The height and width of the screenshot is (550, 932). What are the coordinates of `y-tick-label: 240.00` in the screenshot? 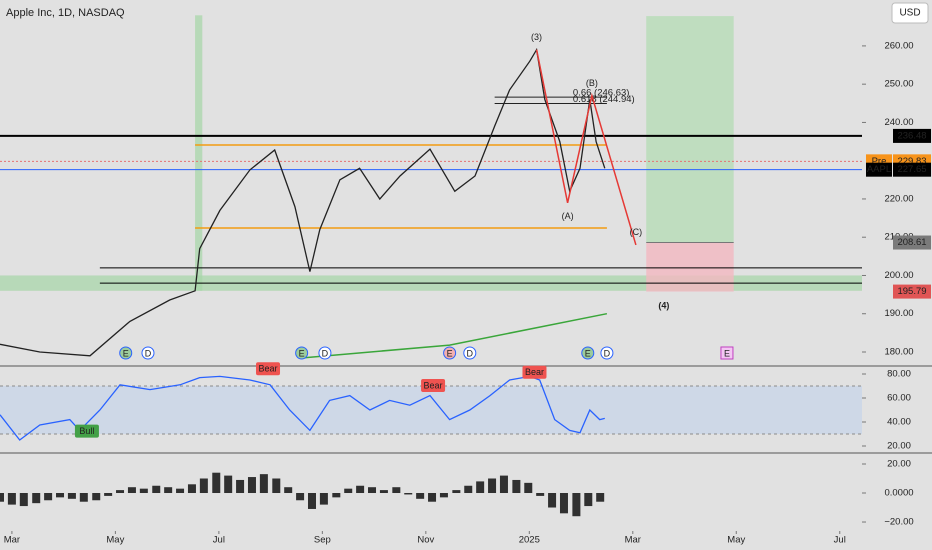 It's located at (898, 122).